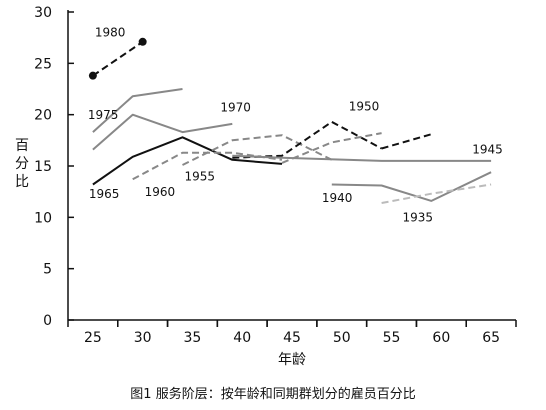 Image resolution: width=546 pixels, height=410 pixels. I want to click on series-line-1940, so click(411, 186).